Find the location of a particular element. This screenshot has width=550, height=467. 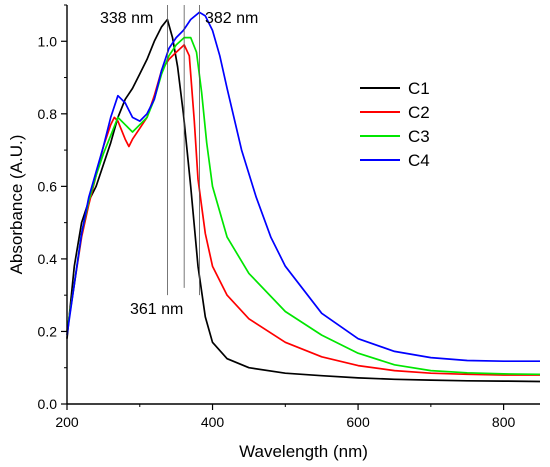

x-tick-label: 400 is located at coordinates (213, 422).